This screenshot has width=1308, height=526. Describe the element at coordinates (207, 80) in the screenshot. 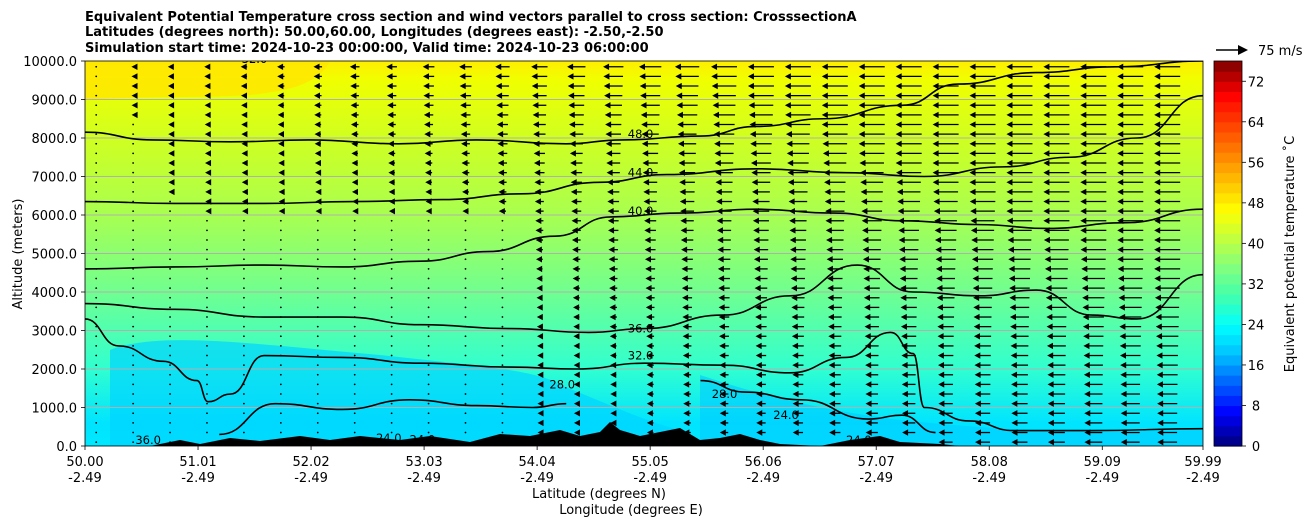

I see `upper-warm-region` at that location.